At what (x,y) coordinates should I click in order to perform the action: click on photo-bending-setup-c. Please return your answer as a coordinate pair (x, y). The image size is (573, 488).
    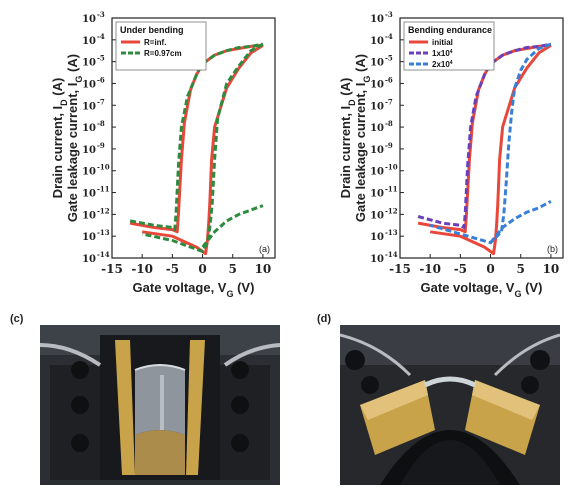
    Looking at the image, I should click on (160, 405).